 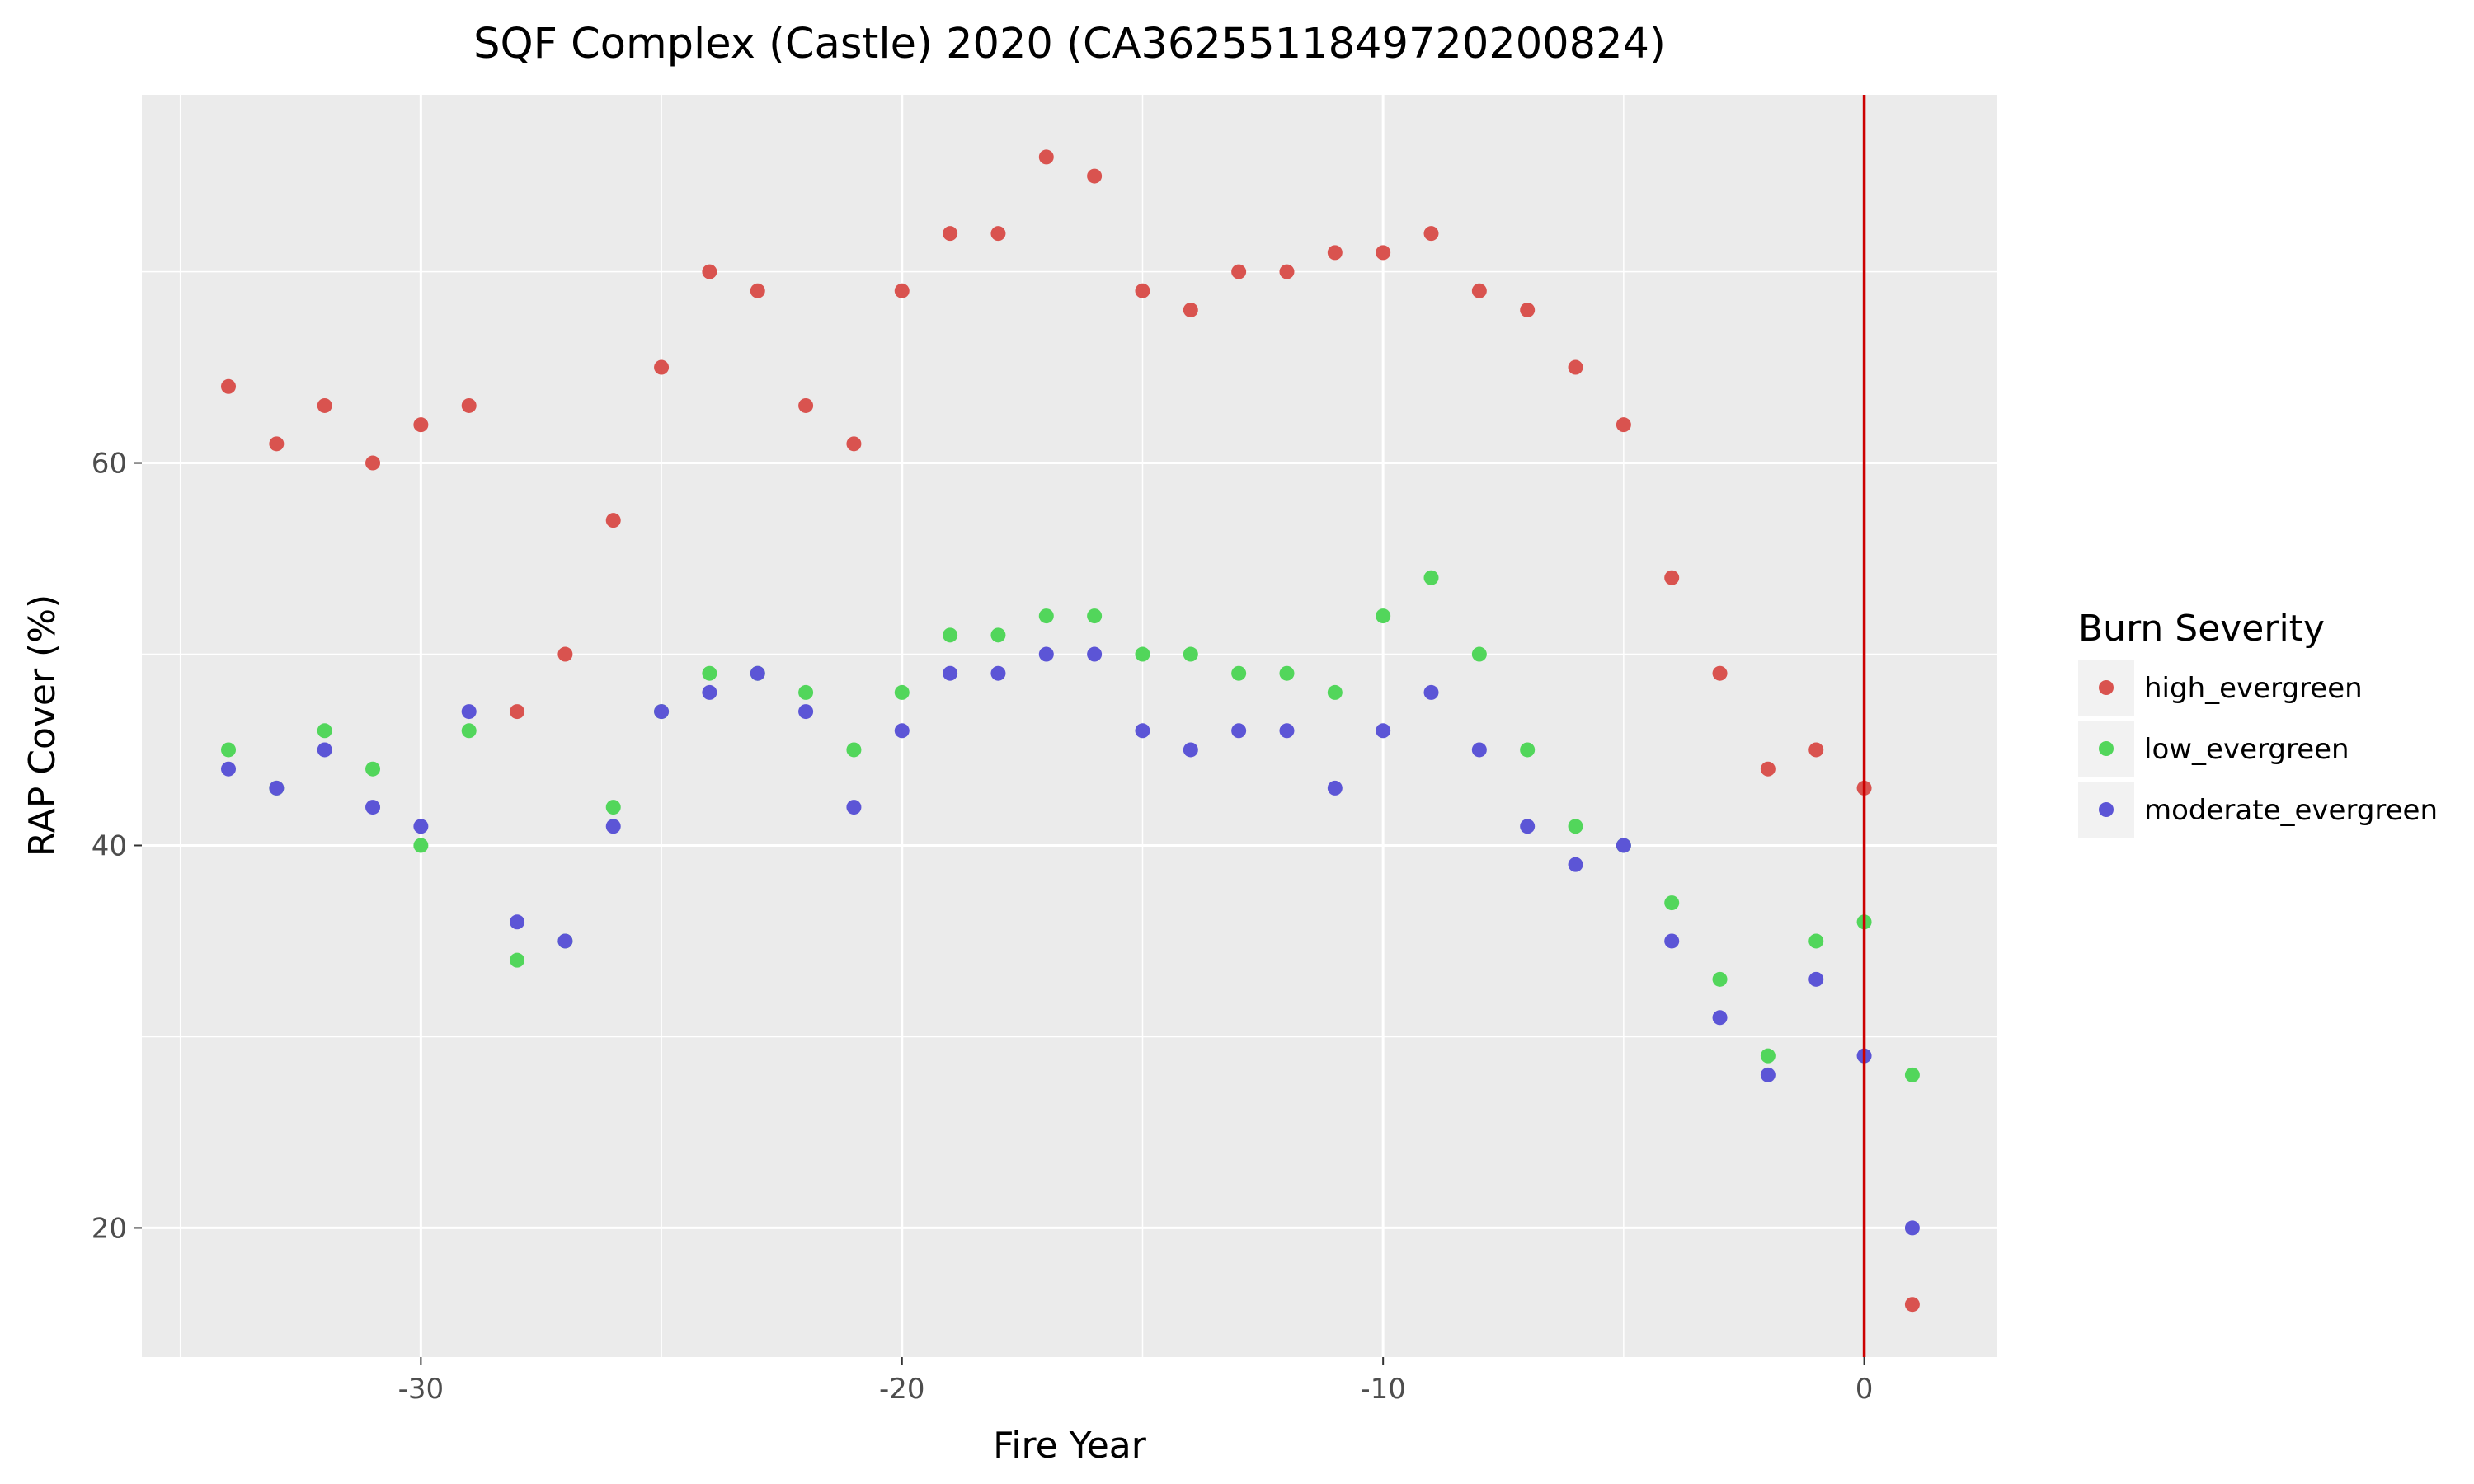 I want to click on x-axis-ticks: -30 -20 -10 0, so click(x=1135, y=1381).